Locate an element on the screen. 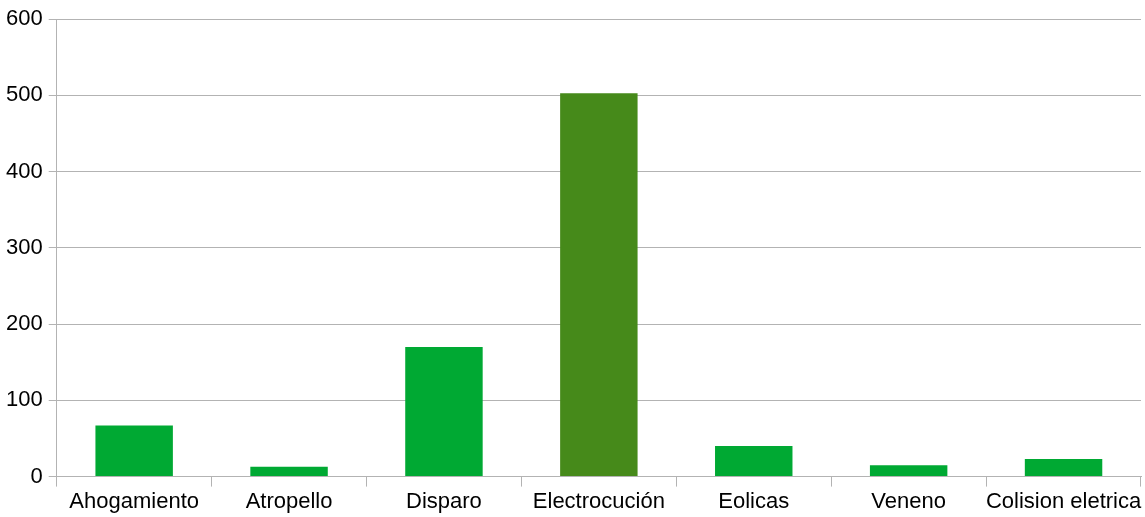 The image size is (1145, 517). y-tick-label: 600 is located at coordinates (24, 18).